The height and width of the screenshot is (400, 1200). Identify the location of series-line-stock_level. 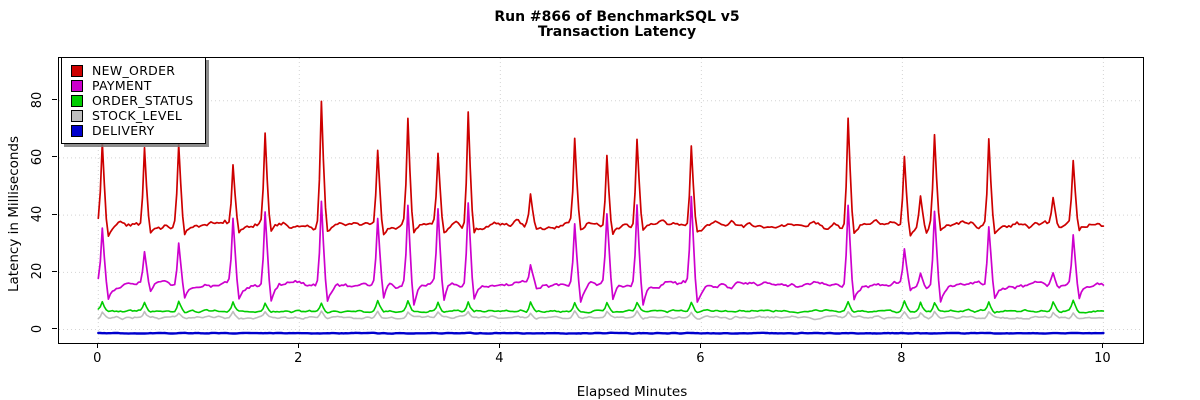
(601, 315).